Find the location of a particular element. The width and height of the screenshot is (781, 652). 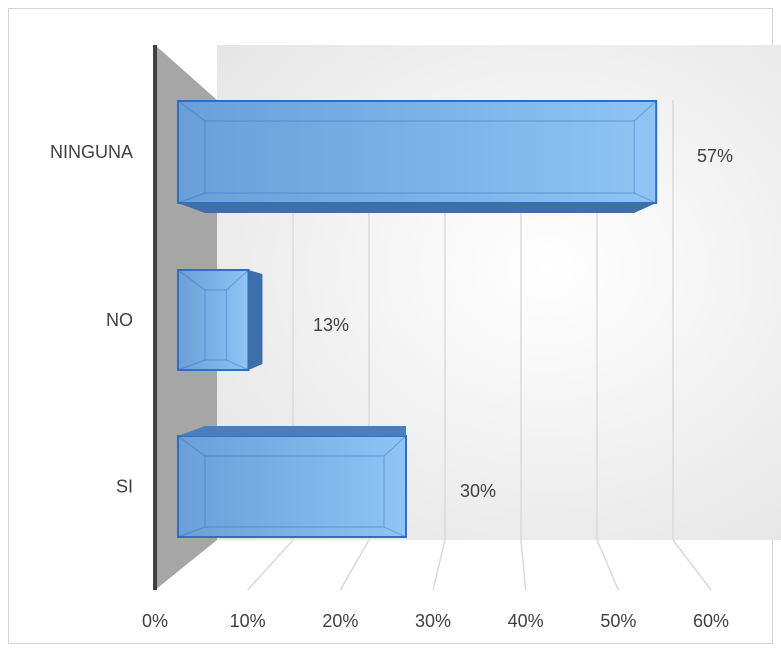

category-label: NO is located at coordinates (119, 320).